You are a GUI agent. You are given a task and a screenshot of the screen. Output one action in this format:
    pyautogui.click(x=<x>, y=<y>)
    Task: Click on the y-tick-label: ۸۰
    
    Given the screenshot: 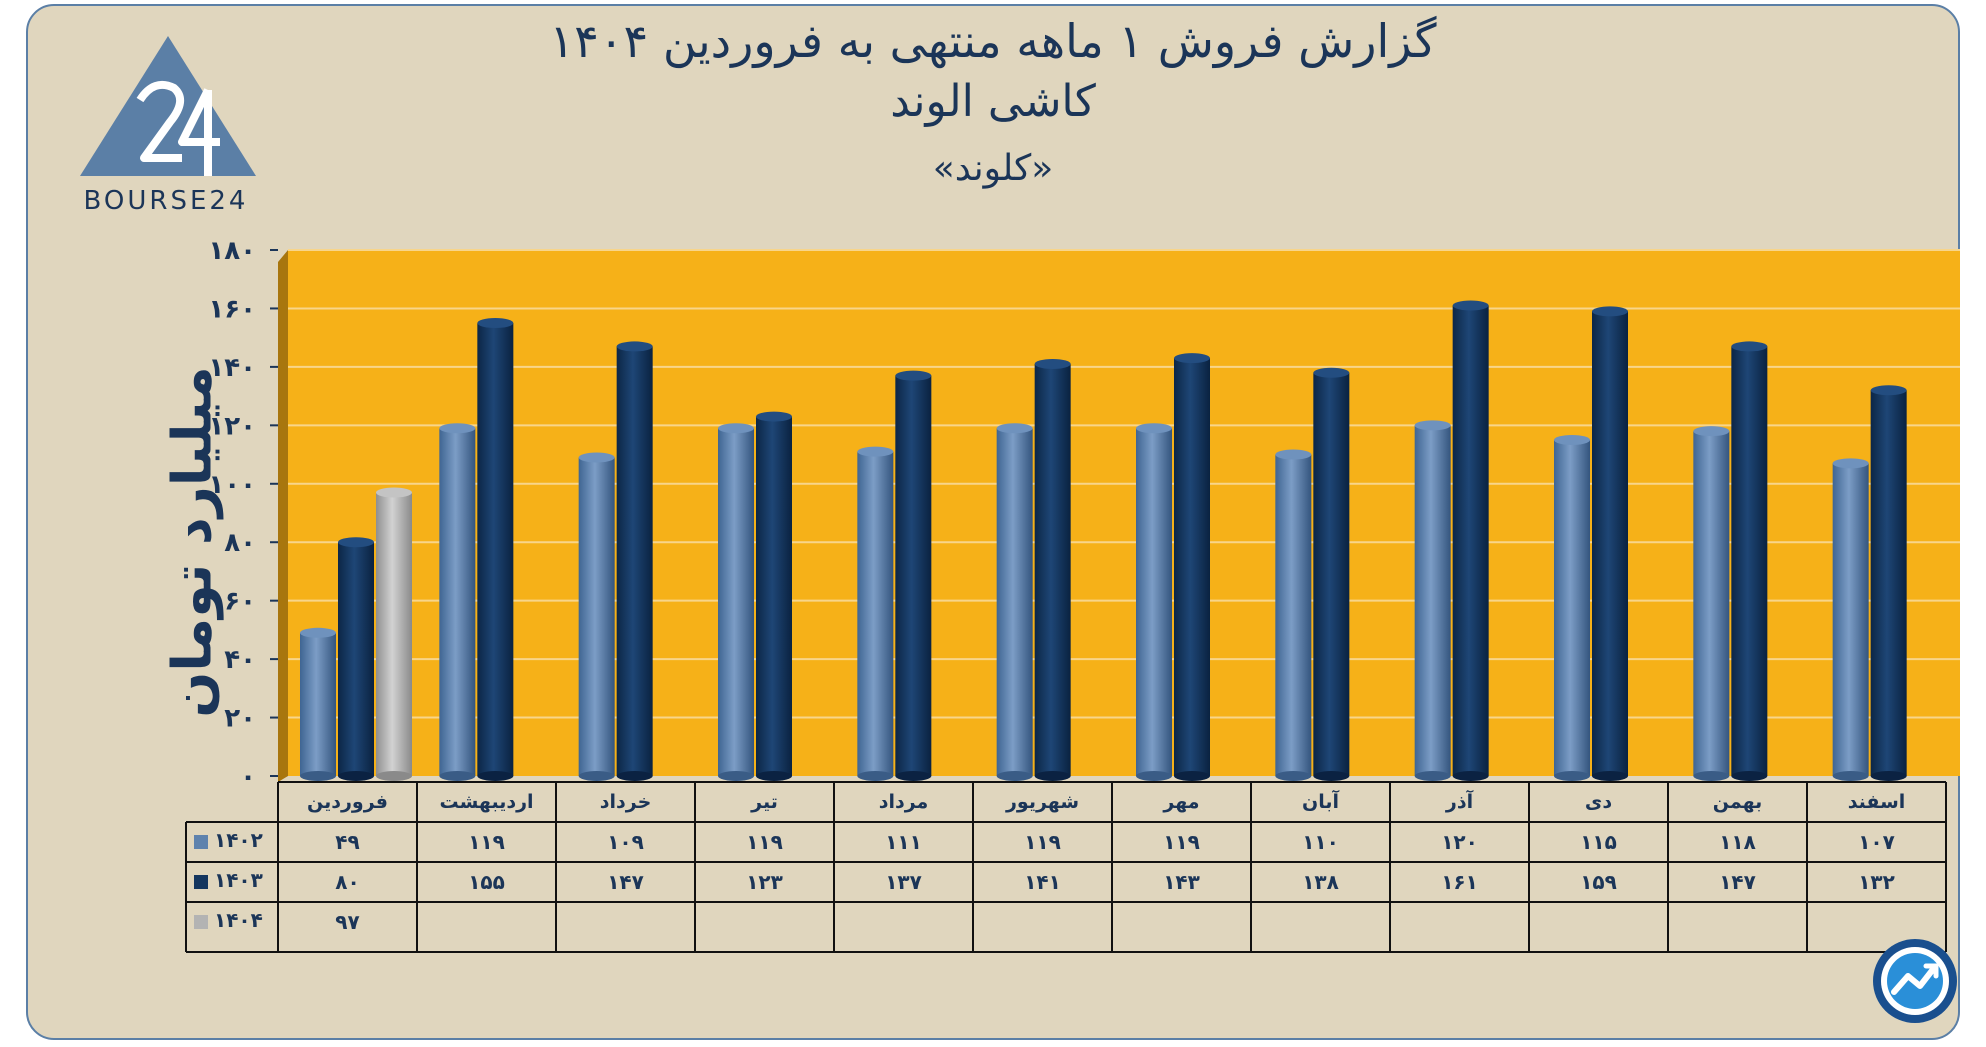 What is the action you would take?
    pyautogui.click(x=240, y=543)
    